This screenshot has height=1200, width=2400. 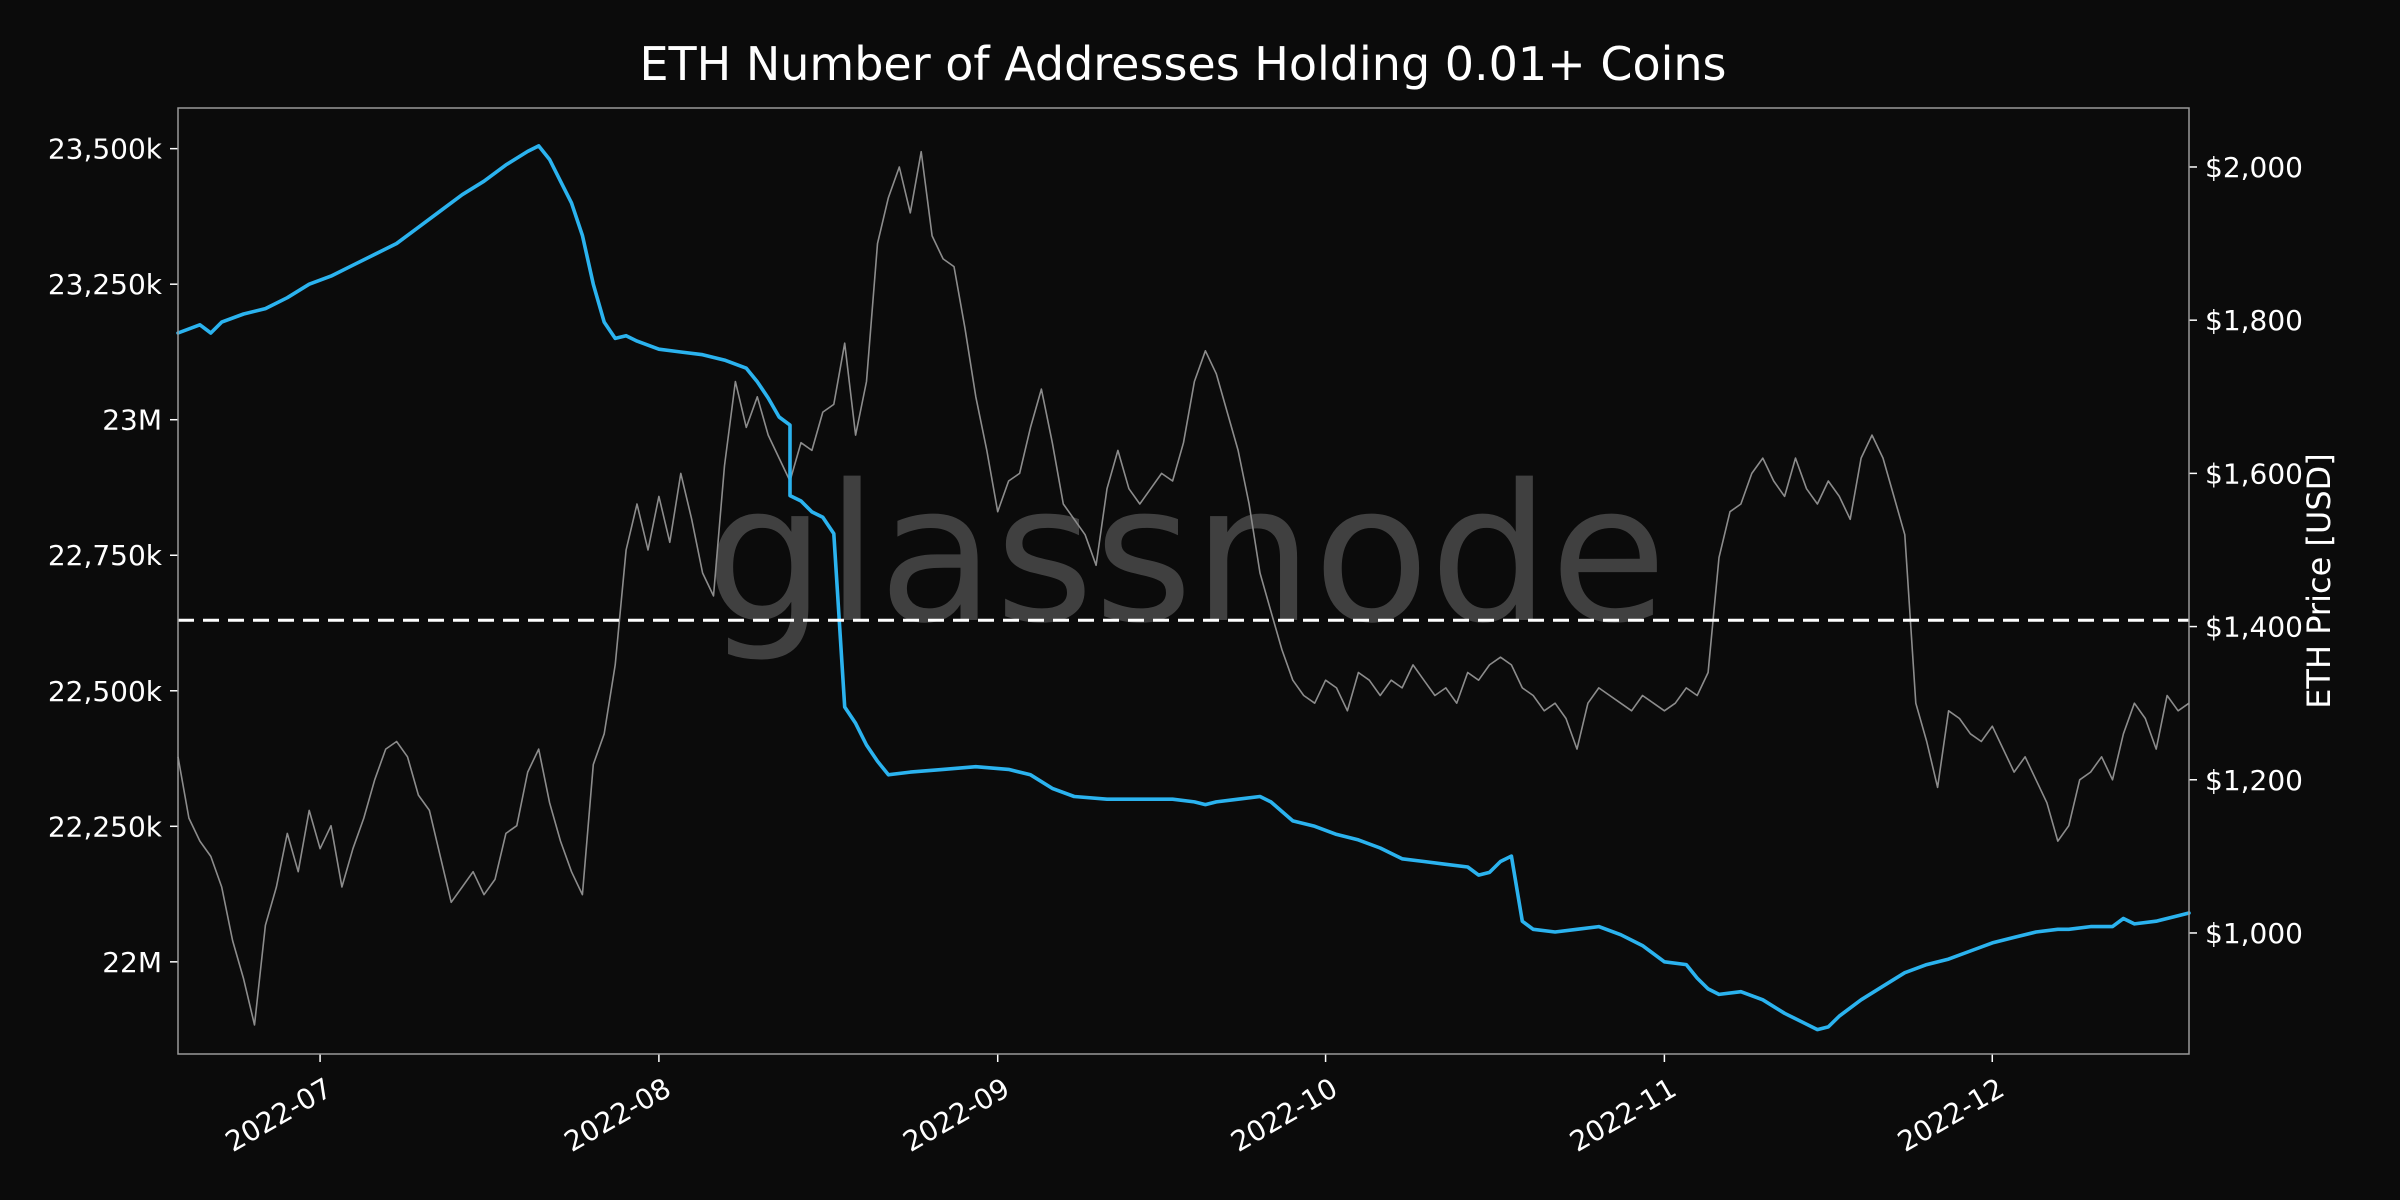 What do you see at coordinates (132, 420) in the screenshot?
I see `y-tick-label: 23M` at bounding box center [132, 420].